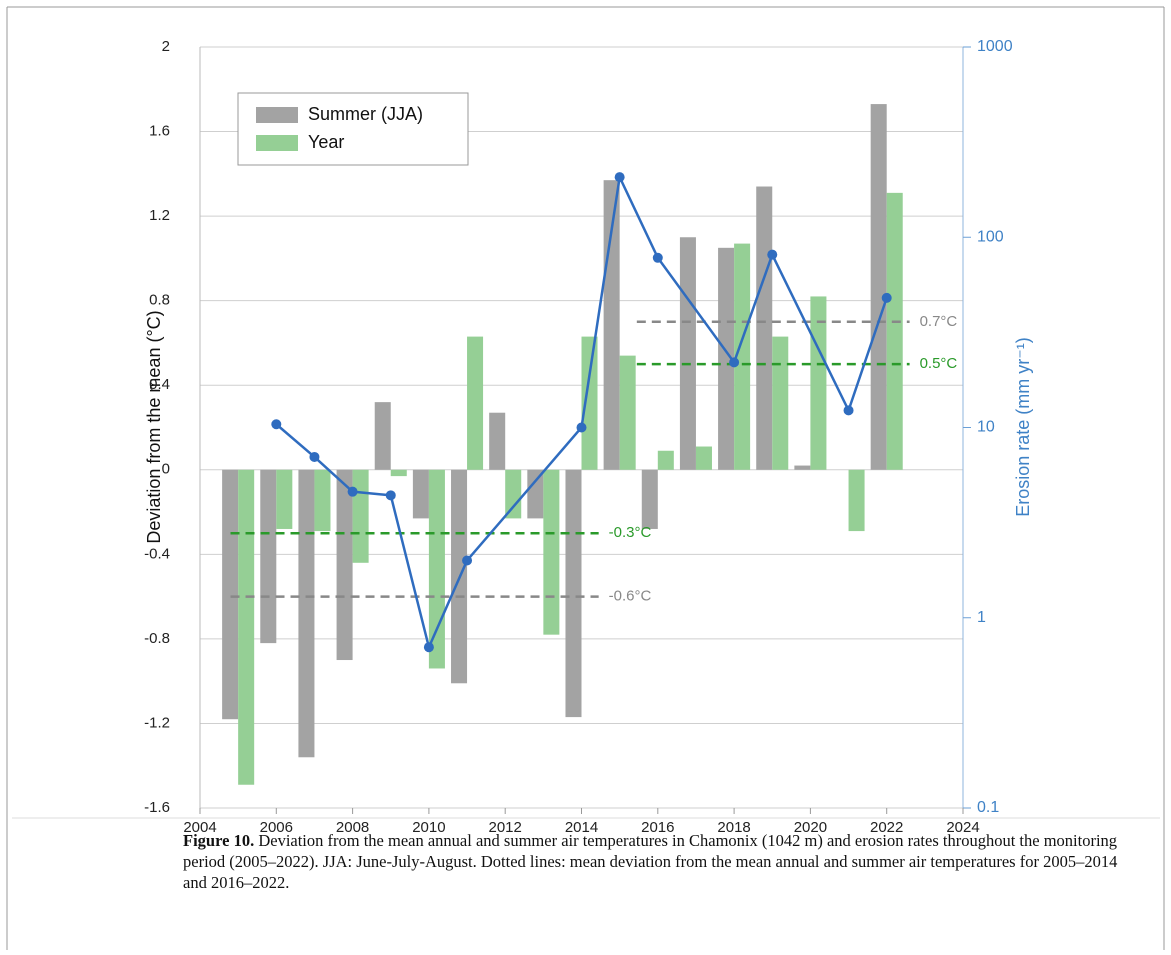  I want to click on y-tick-label: 0.4, so click(159, 384).